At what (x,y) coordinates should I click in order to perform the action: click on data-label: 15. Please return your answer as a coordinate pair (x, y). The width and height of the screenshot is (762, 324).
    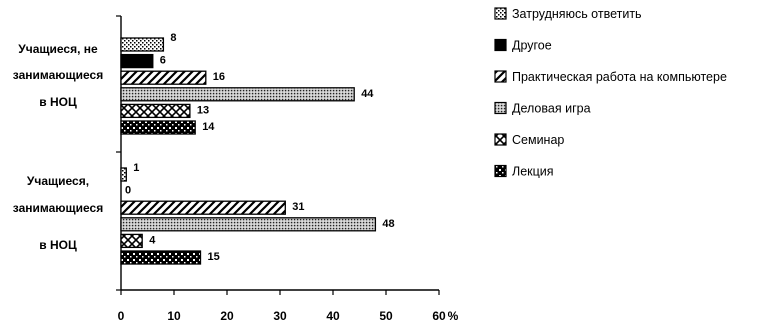
    Looking at the image, I should click on (214, 257).